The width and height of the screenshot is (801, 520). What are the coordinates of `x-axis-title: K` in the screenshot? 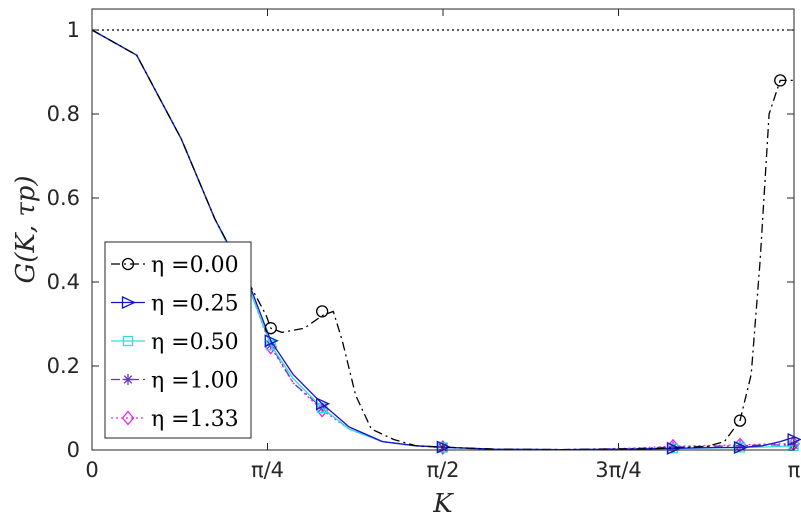 It's located at (443, 504).